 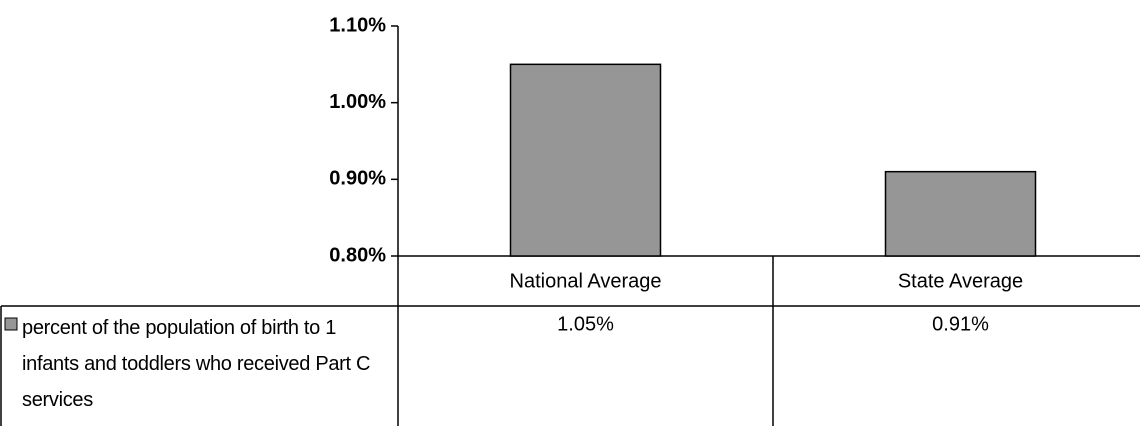 I want to click on y-tick-label: 1.10%, so click(x=357, y=25).